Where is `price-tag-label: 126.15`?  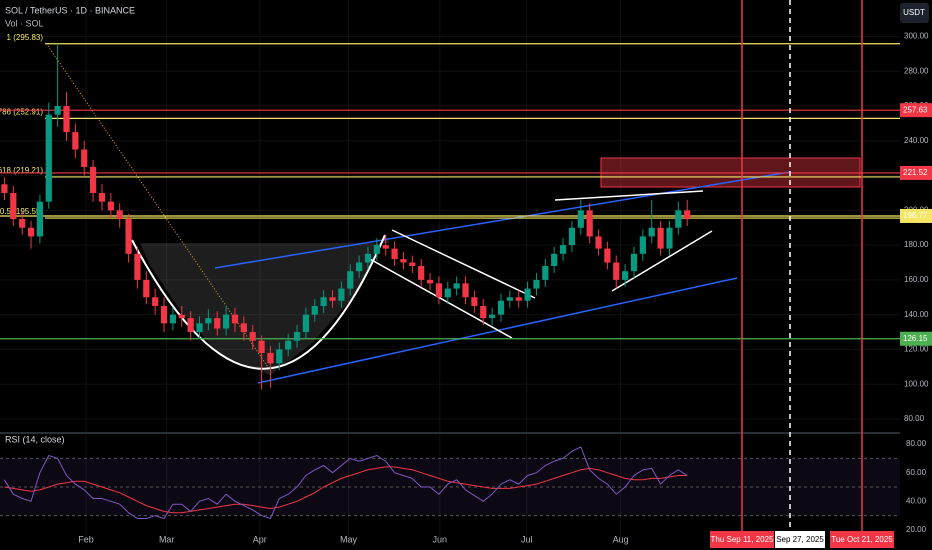 price-tag-label: 126.15 is located at coordinates (915, 338).